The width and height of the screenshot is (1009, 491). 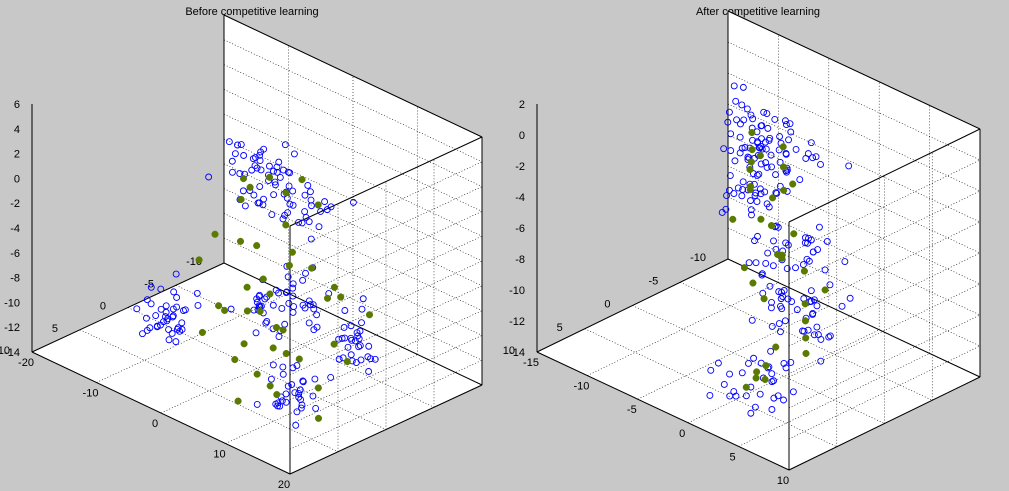 I want to click on x-tick-label: 0, so click(x=607, y=305).